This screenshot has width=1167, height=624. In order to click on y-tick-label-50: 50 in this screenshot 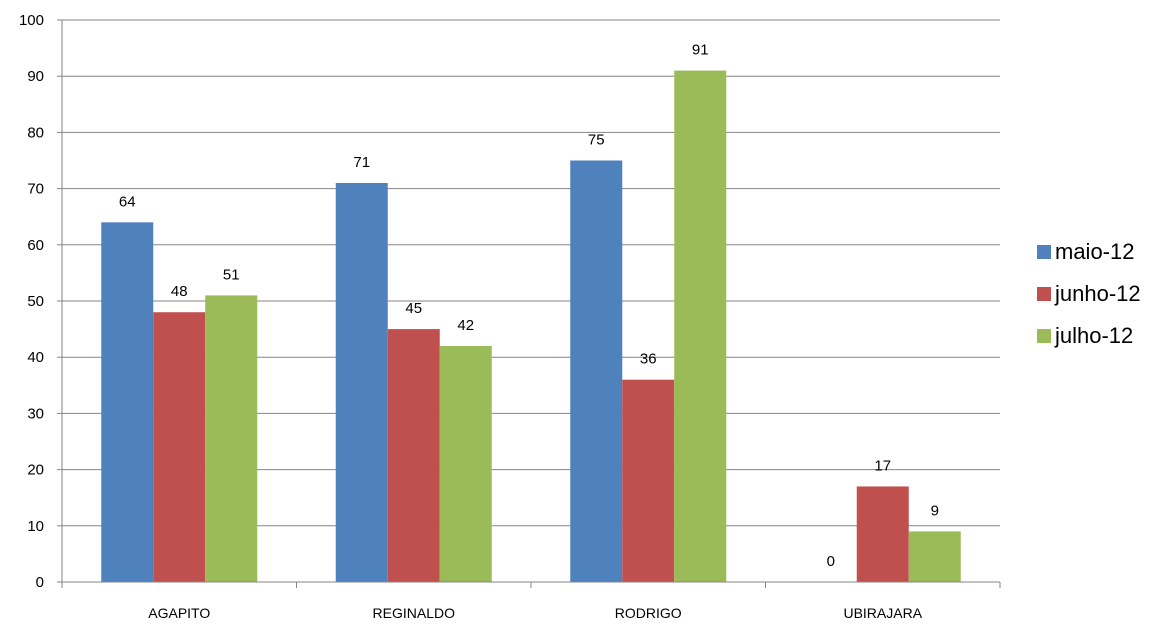, I will do `click(35, 301)`.